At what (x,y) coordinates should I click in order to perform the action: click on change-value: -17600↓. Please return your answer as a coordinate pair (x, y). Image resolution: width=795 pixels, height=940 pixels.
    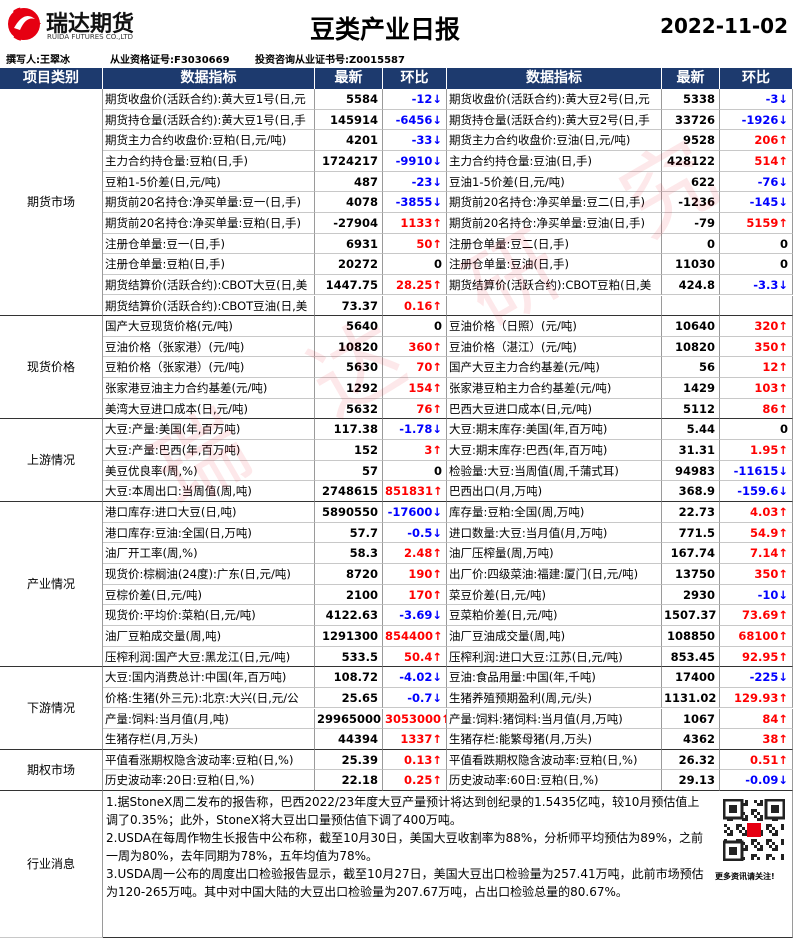
    Looking at the image, I should click on (415, 512).